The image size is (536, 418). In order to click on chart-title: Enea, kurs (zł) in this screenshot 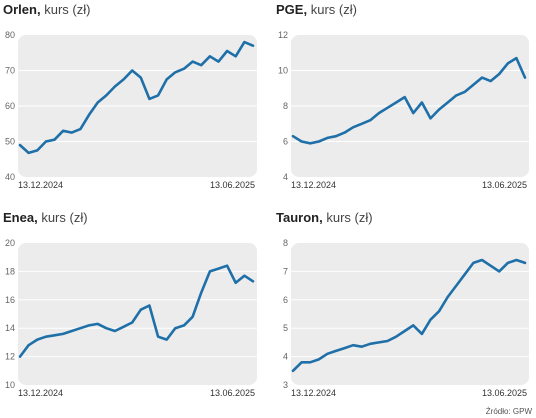, I will do `click(45, 217)`.